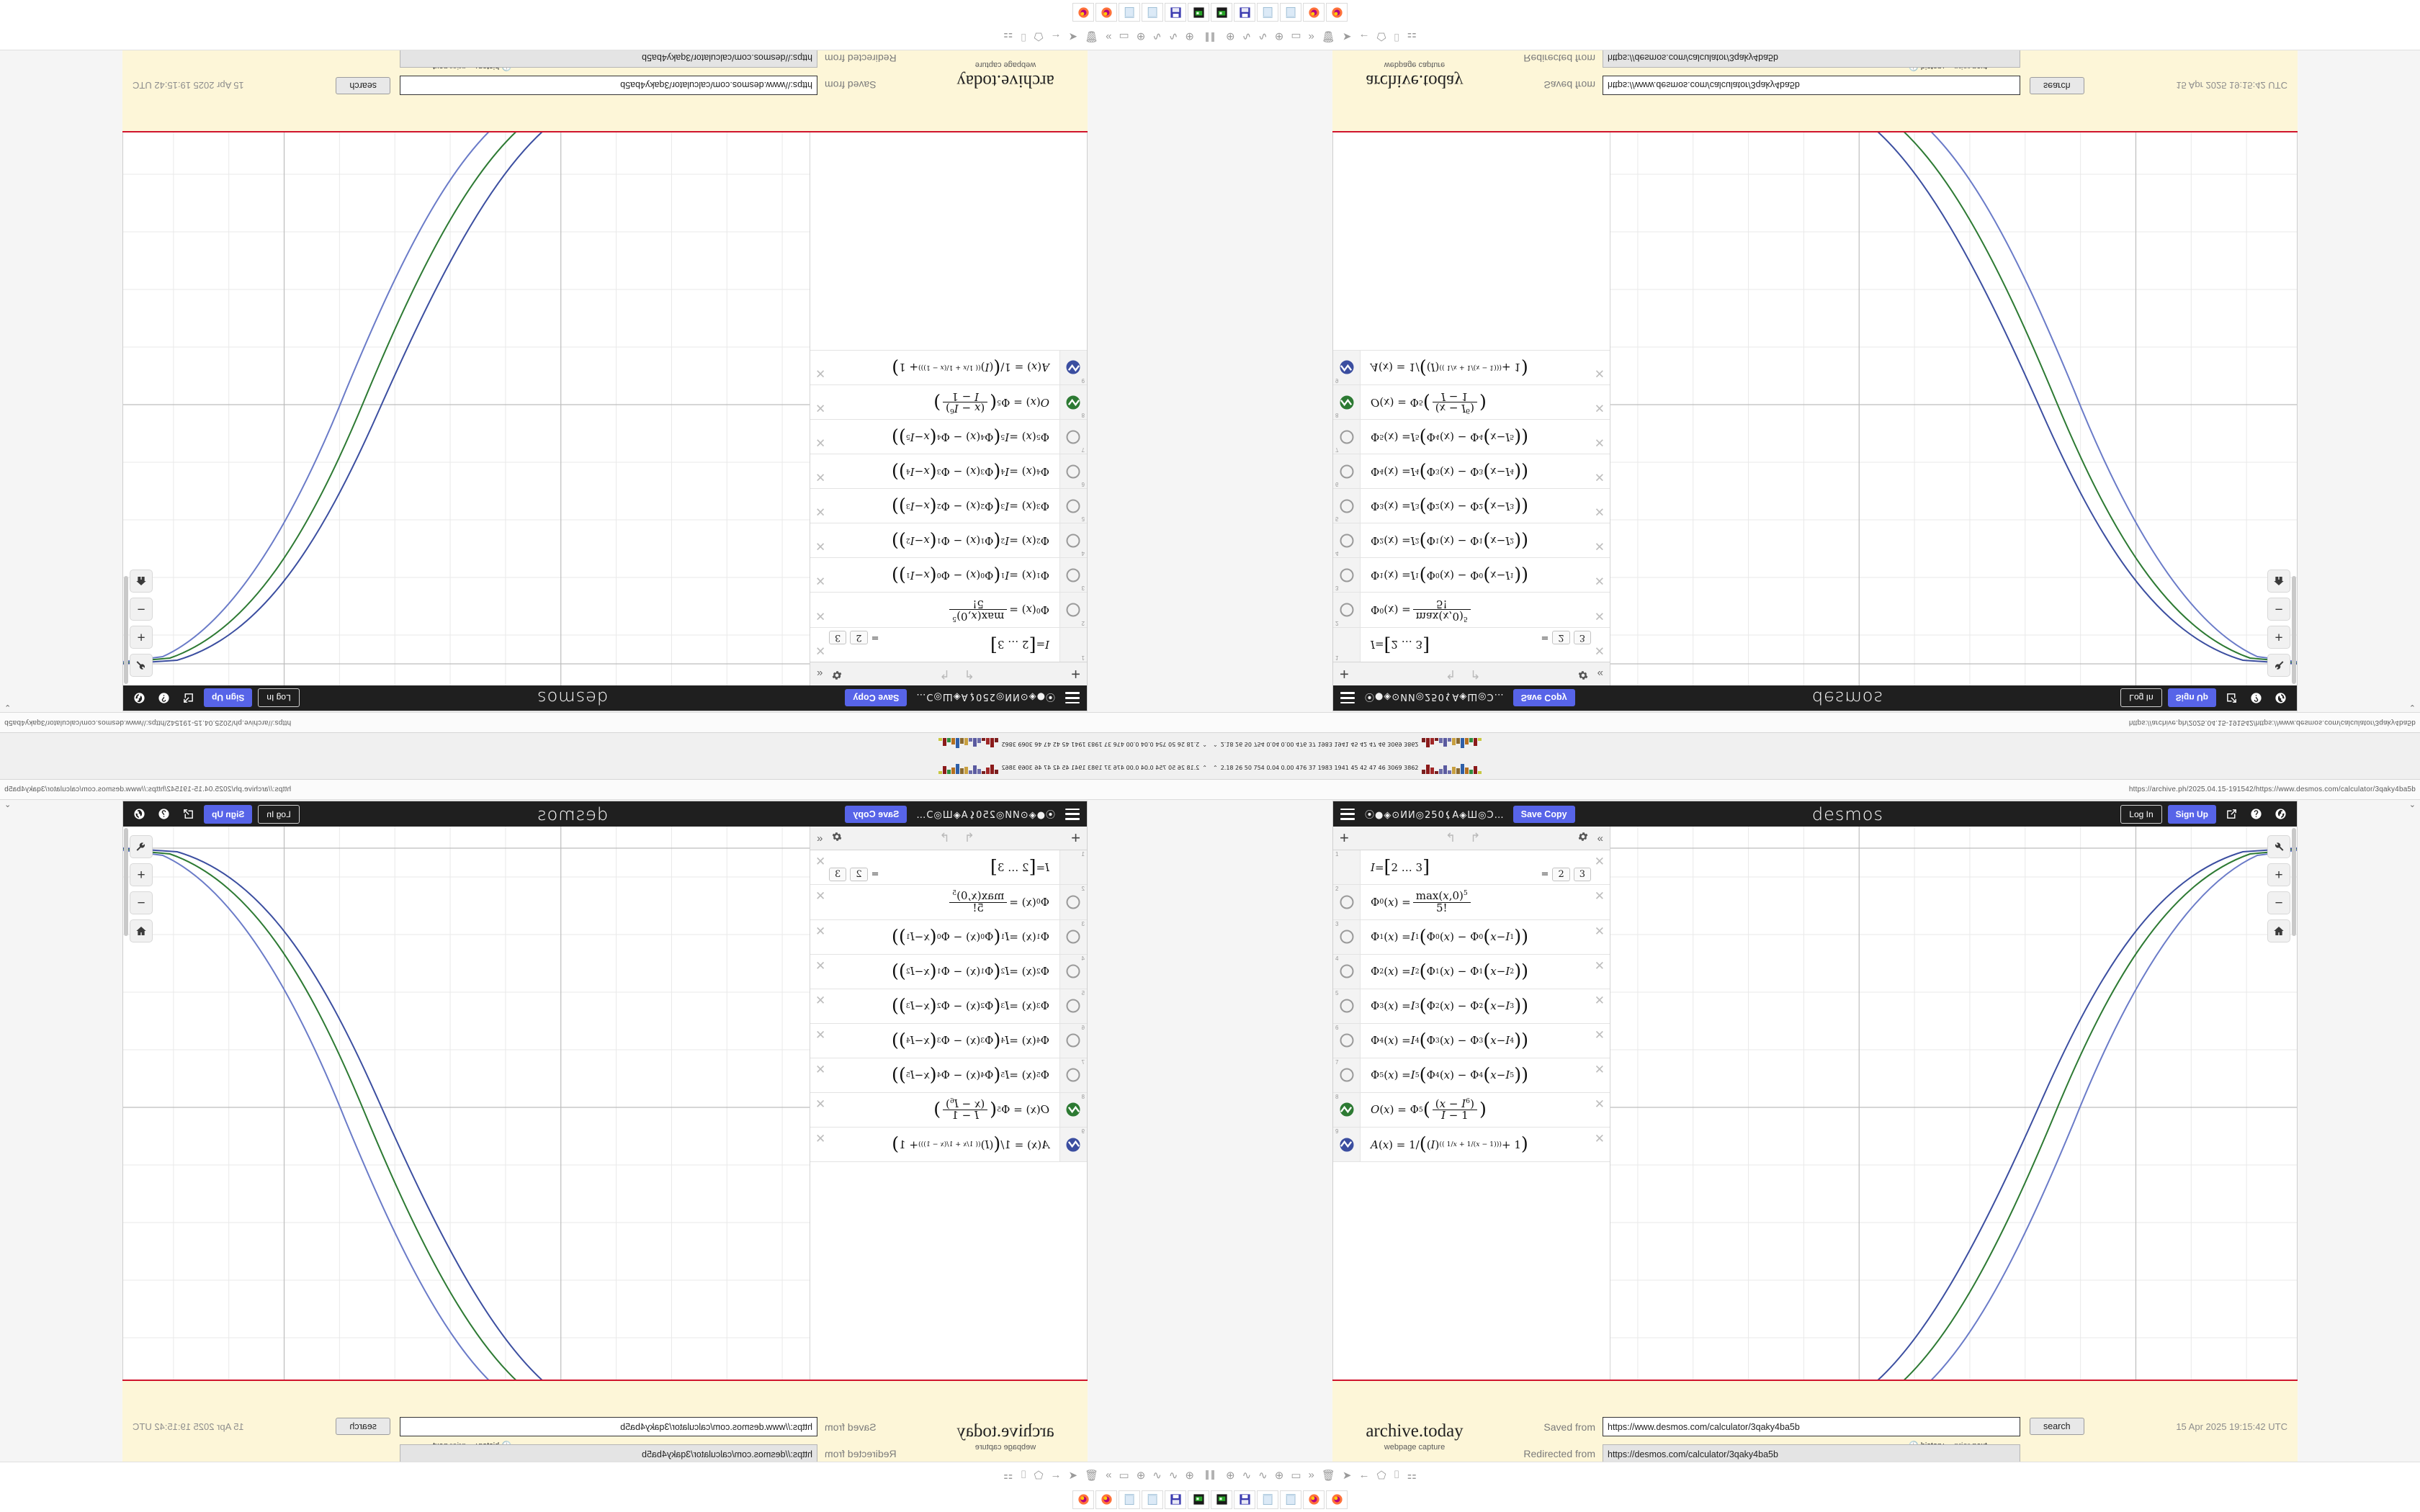  Describe the element at coordinates (1056, 37) in the screenshot. I see `arrow-right-icon: →` at that location.